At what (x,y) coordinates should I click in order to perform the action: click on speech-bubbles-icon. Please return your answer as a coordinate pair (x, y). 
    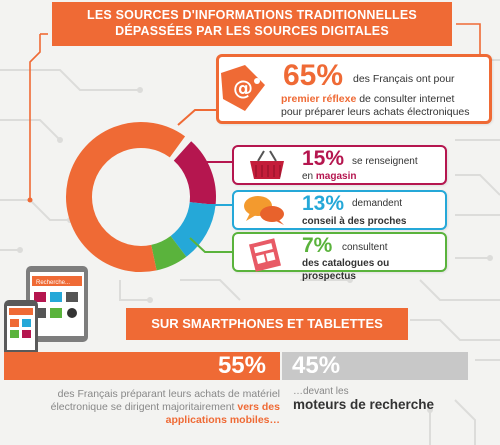
    Looking at the image, I should click on (264, 210).